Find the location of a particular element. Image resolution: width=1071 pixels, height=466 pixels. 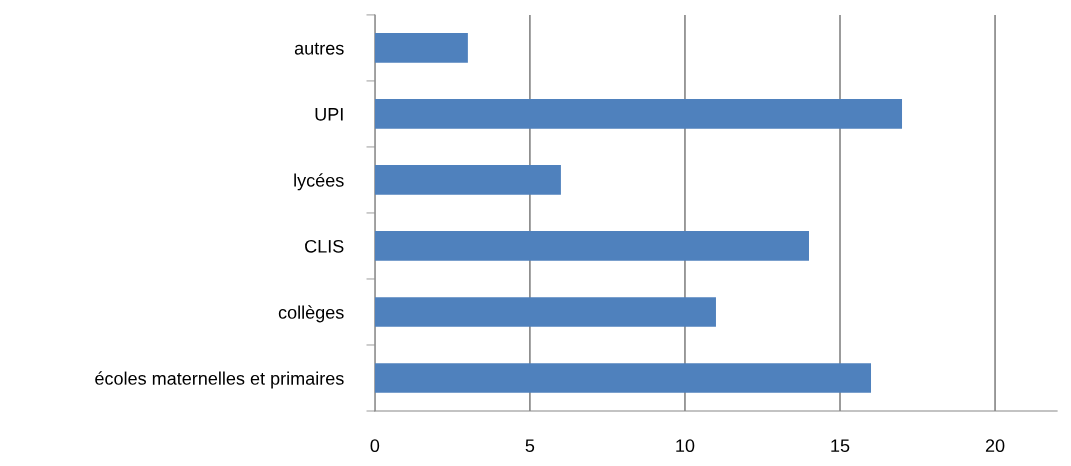

y-tick-label: collèges is located at coordinates (311, 314).